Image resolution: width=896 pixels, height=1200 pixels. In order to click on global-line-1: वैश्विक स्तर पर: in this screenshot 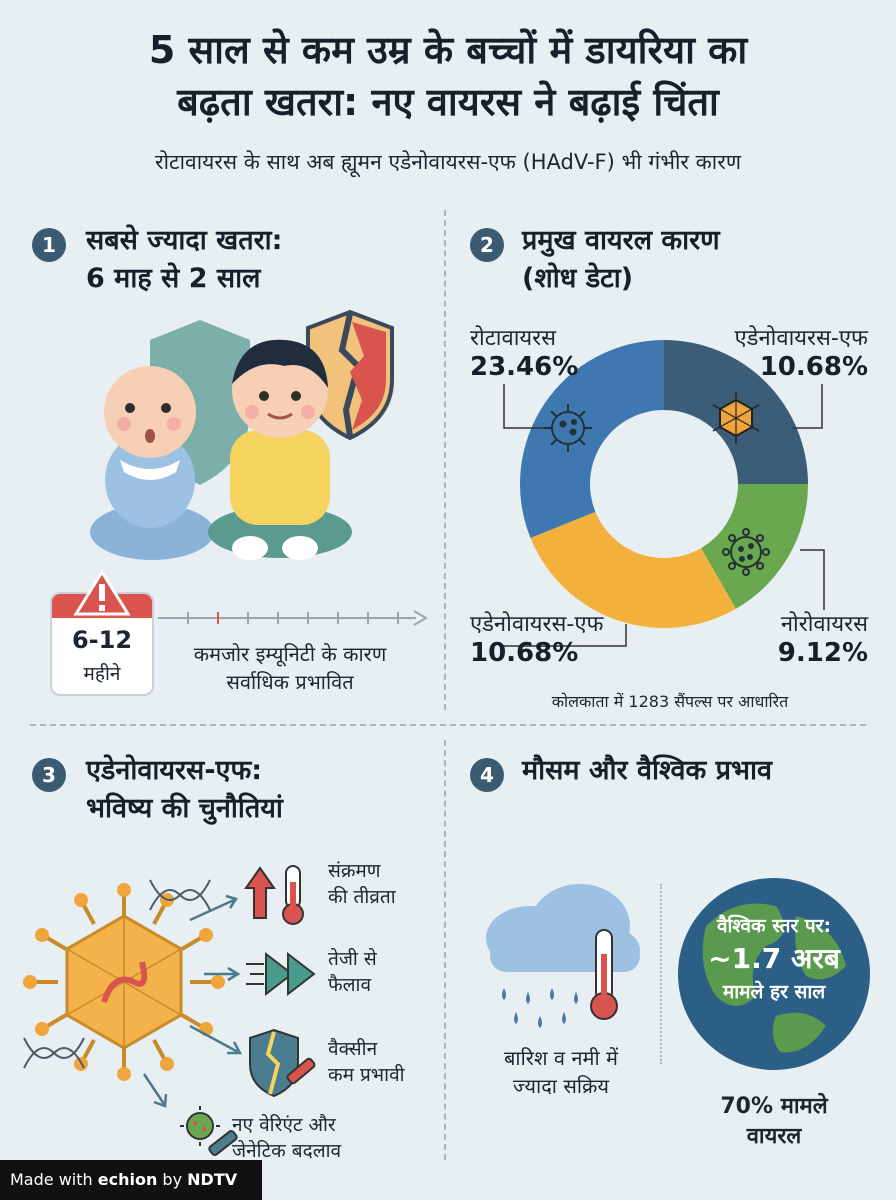, I will do `click(774, 926)`.